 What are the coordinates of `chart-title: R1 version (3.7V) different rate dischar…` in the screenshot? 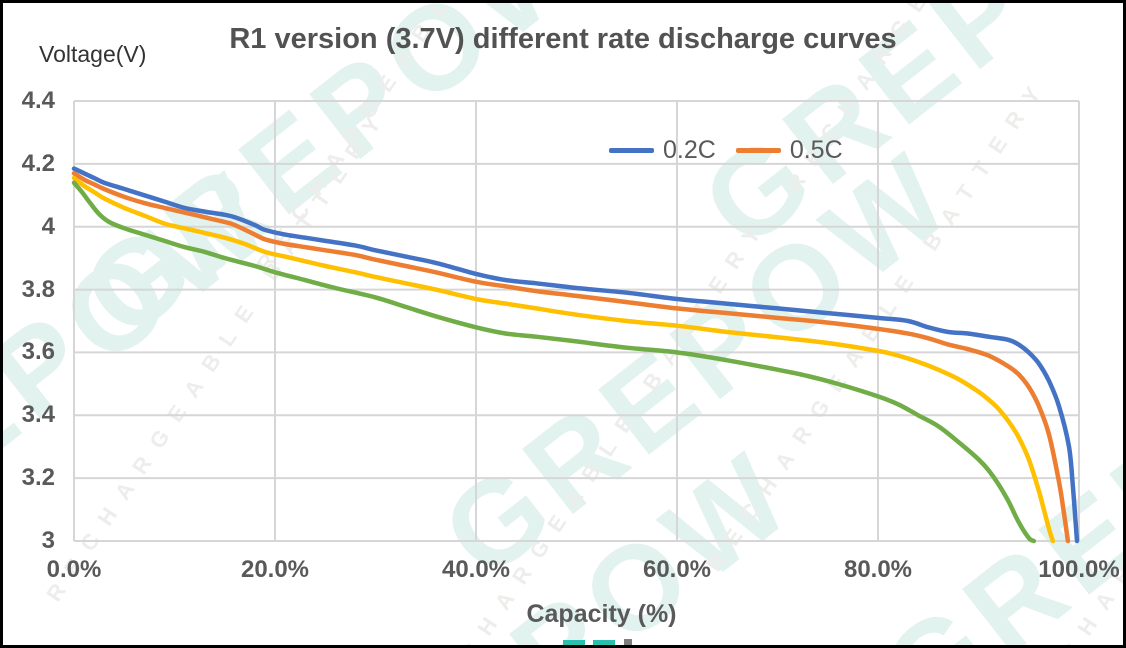 It's located at (563, 39).